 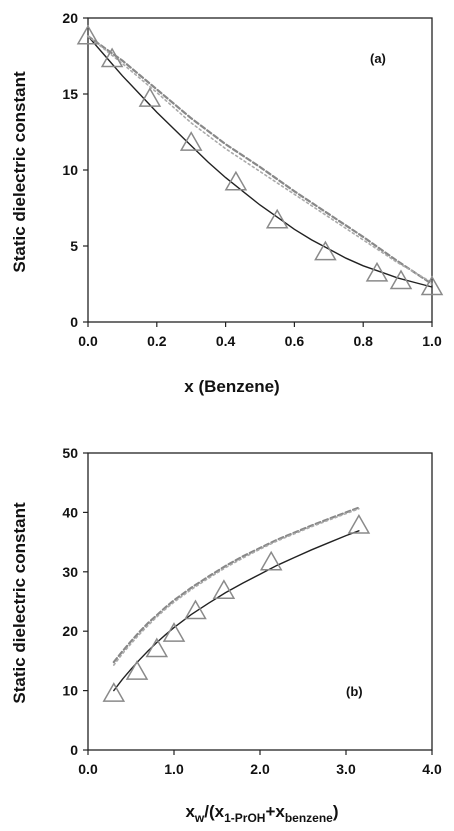 I want to click on xlabel-base: x, so click(x=190, y=811).